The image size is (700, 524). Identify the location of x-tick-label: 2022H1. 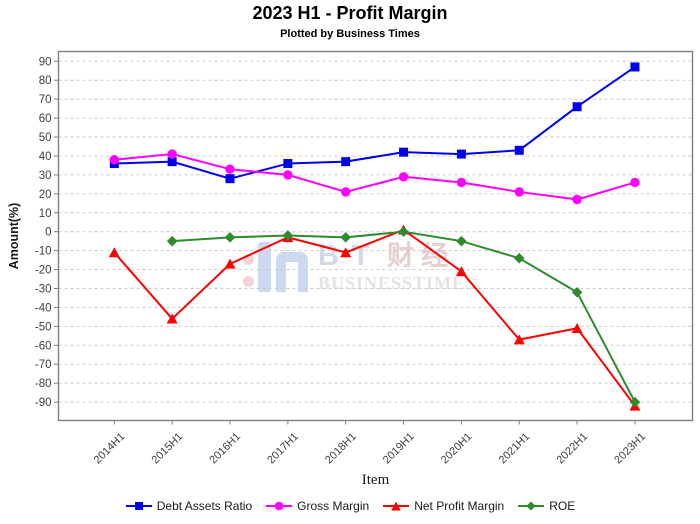
(572, 449).